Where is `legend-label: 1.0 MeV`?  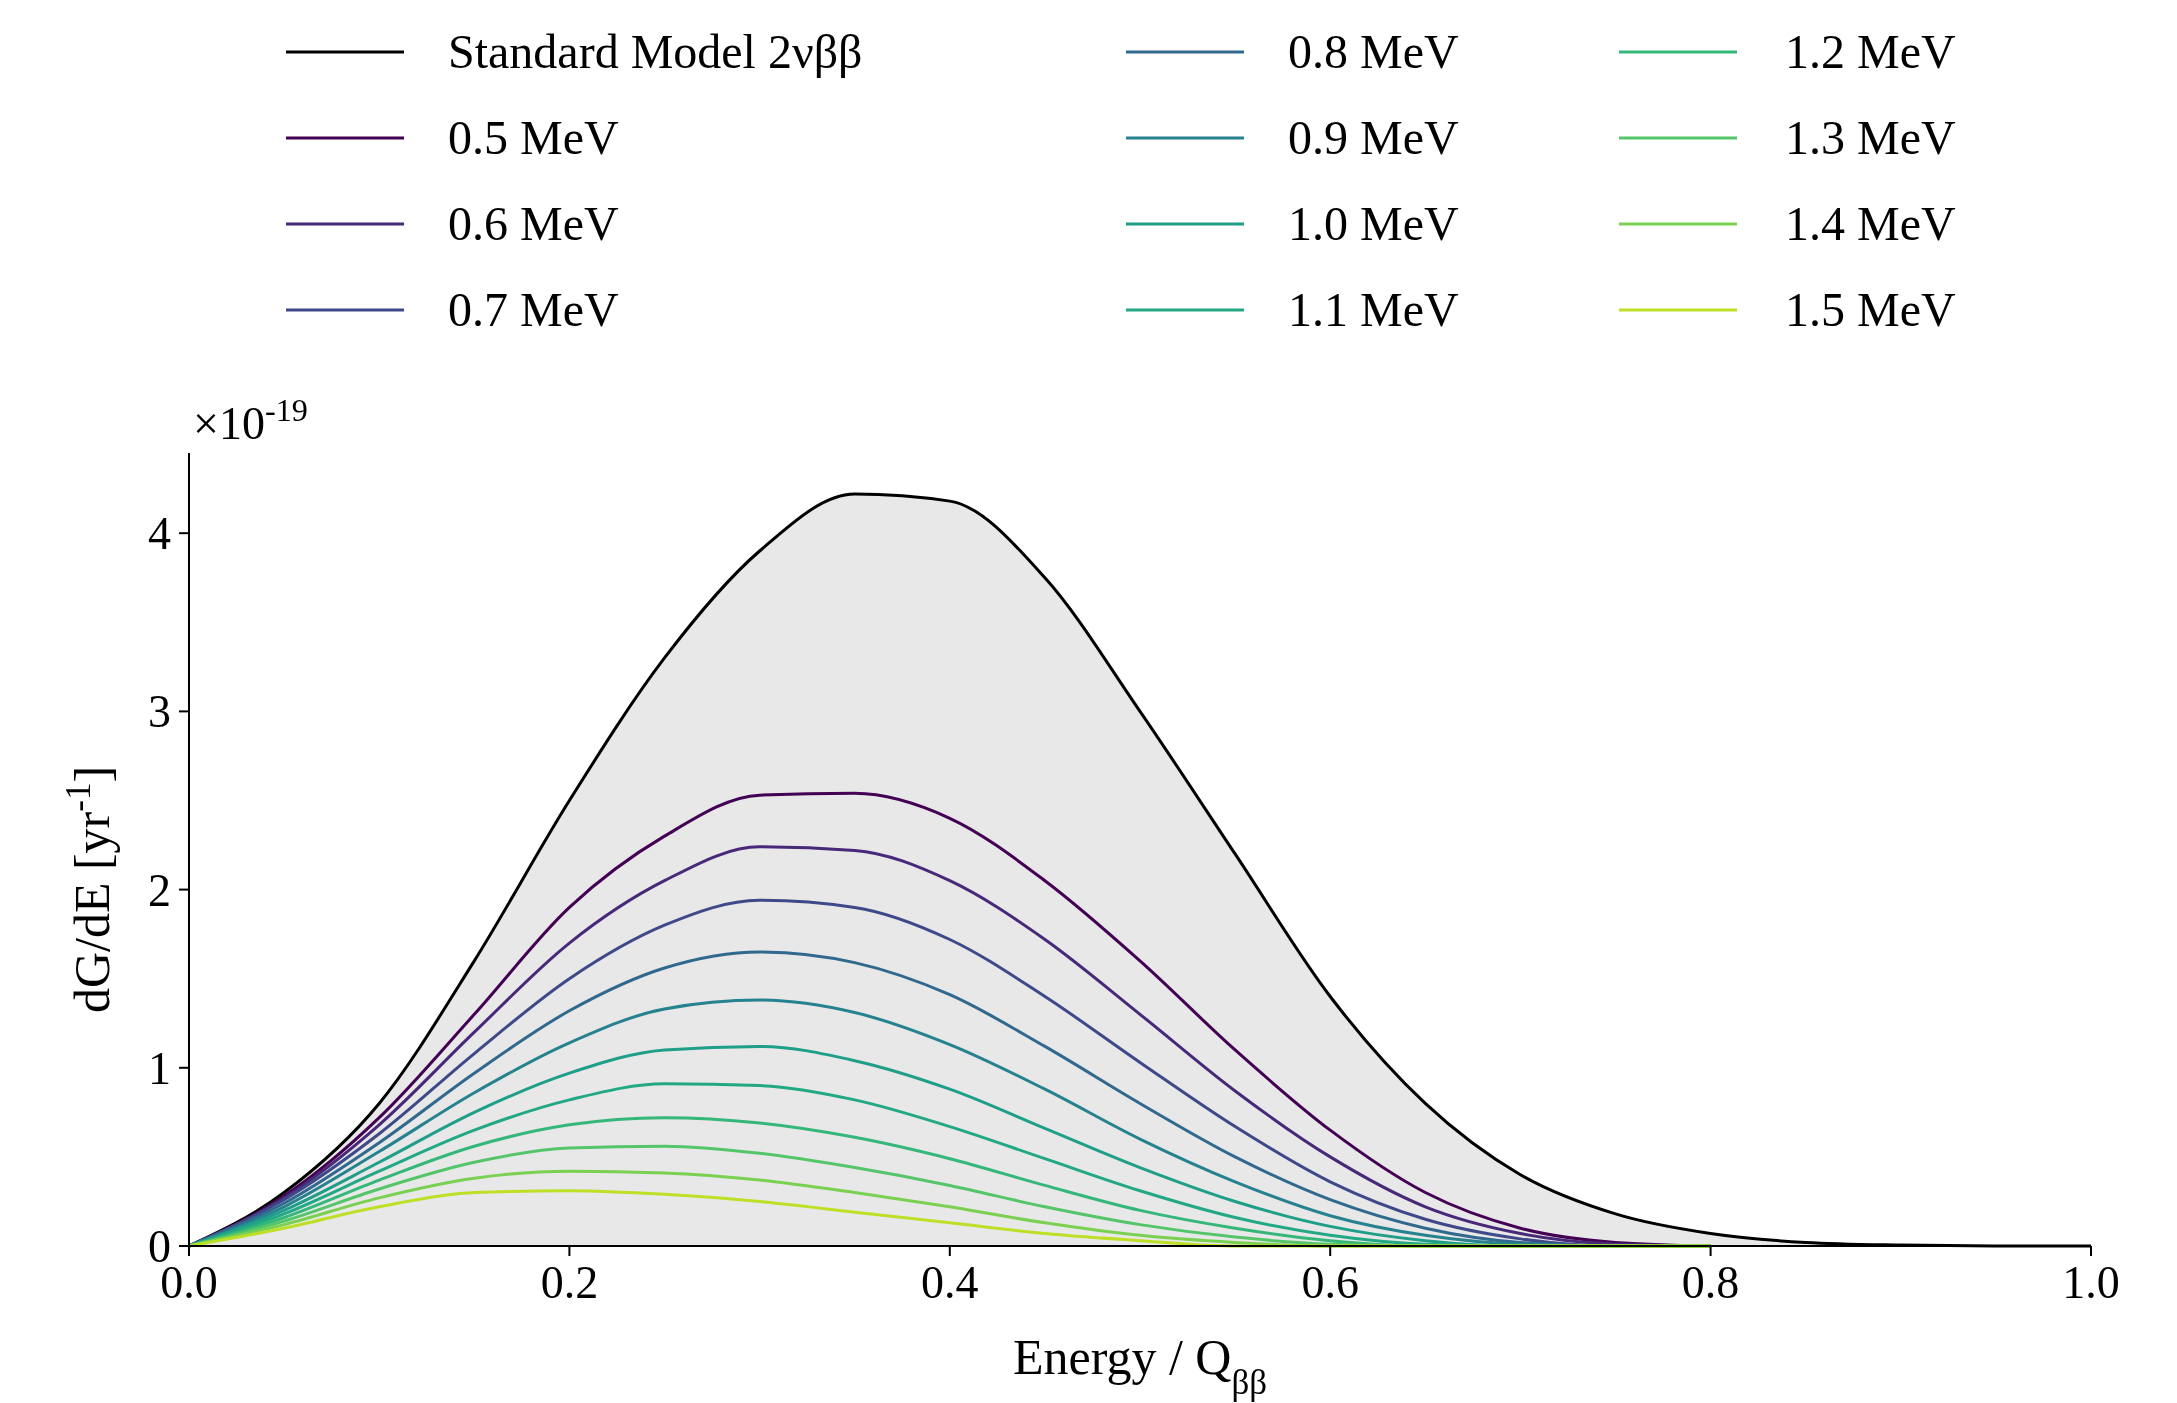
legend-label: 1.0 MeV is located at coordinates (1373, 223).